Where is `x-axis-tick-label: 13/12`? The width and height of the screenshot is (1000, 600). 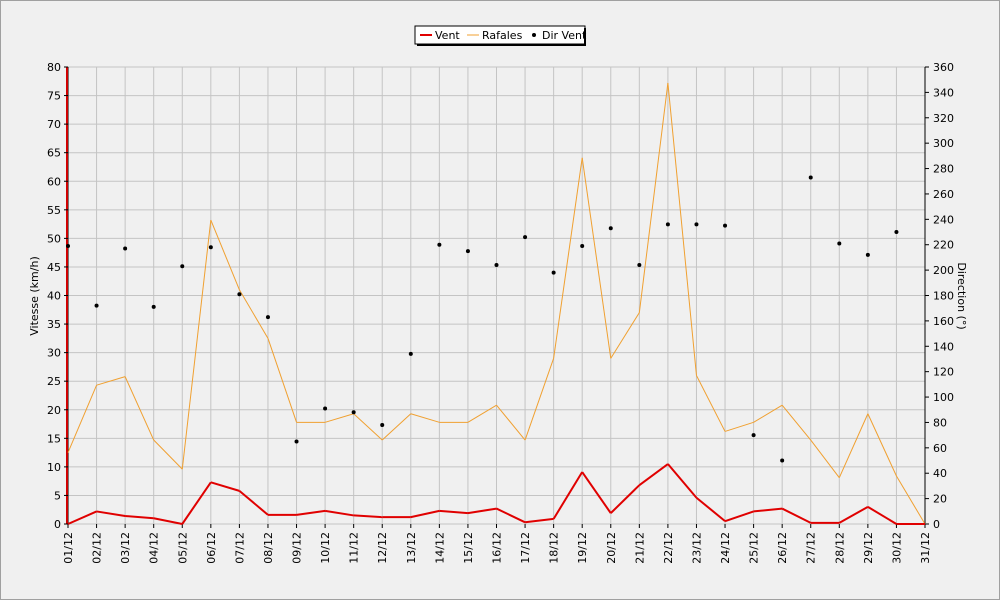 x-axis-tick-label: 13/12 is located at coordinates (411, 548).